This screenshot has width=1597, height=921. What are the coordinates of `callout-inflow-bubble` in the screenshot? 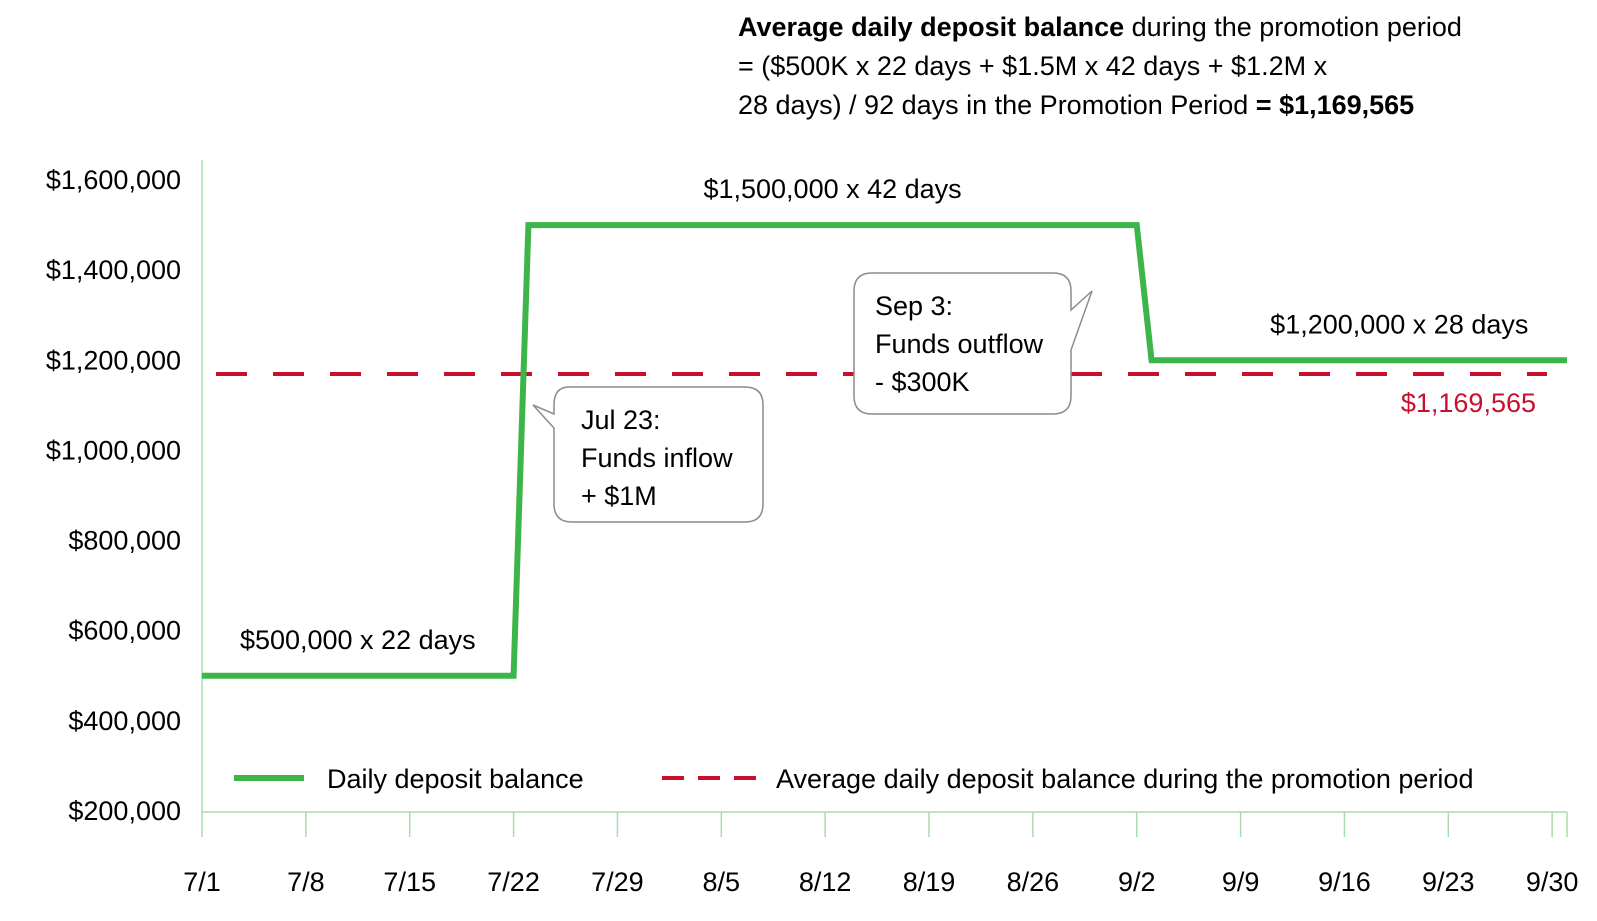 It's located at (648, 454).